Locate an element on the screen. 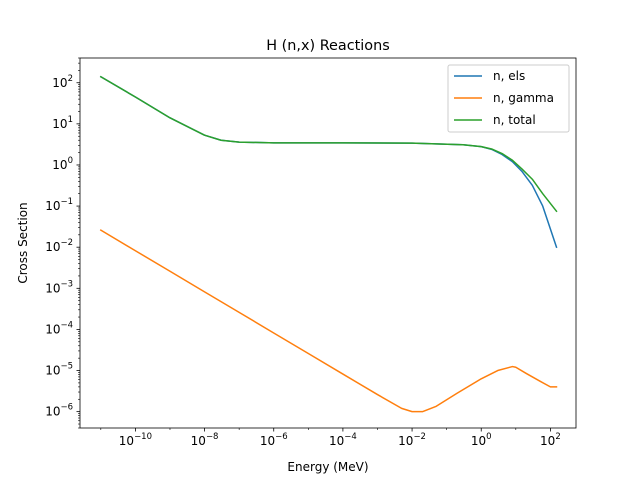 The height and width of the screenshot is (480, 640). x-tick-label: 10⁰ is located at coordinates (481, 440).